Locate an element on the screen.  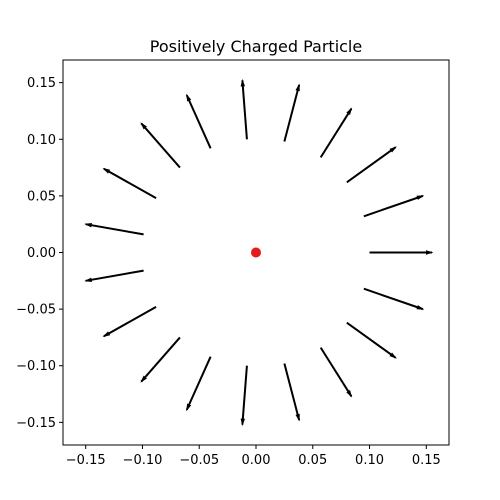
y-tick-label: 0.00 is located at coordinates (41, 253).